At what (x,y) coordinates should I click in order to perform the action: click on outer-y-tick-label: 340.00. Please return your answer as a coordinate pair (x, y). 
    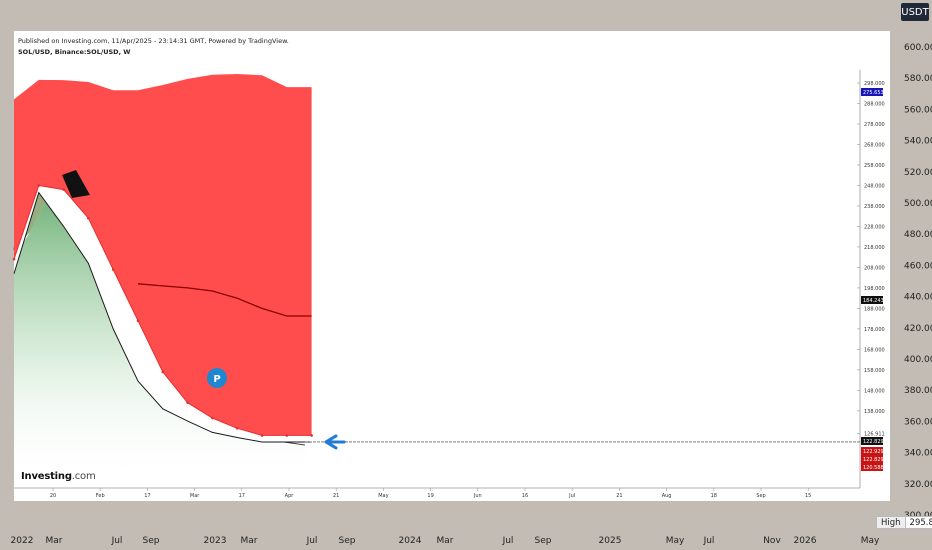
    Looking at the image, I should click on (918, 454).